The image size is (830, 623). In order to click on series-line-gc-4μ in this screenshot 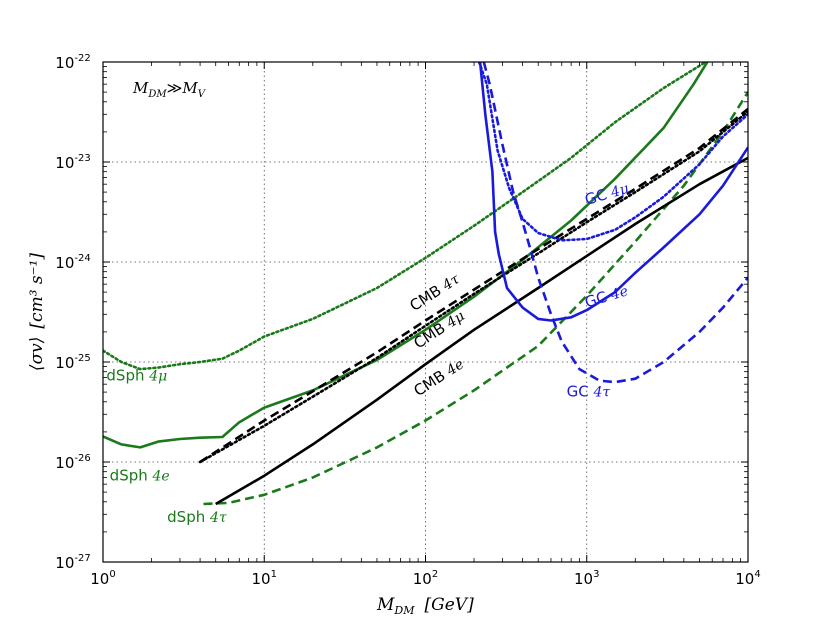, I will do `click(612, 152)`.